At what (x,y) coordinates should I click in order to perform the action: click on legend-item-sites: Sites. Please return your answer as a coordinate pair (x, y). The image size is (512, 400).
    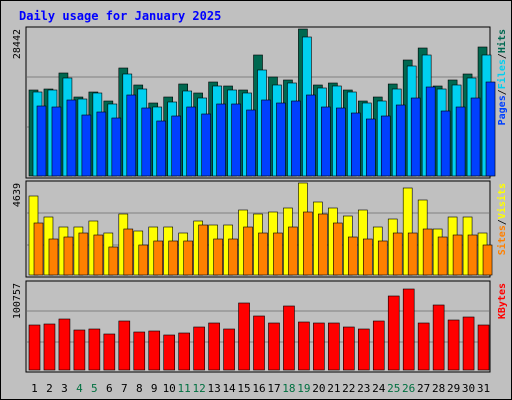
    Looking at the image, I should click on (502, 240).